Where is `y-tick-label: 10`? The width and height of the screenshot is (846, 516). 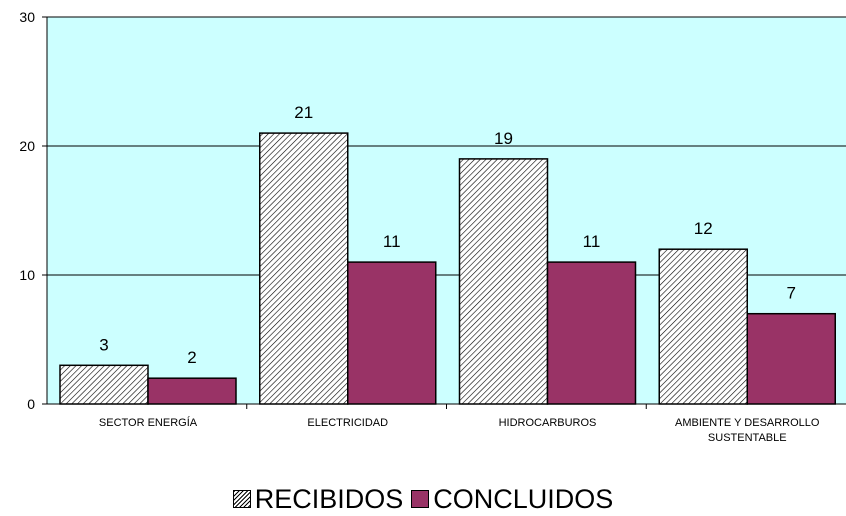 y-tick-label: 10 is located at coordinates (27, 275).